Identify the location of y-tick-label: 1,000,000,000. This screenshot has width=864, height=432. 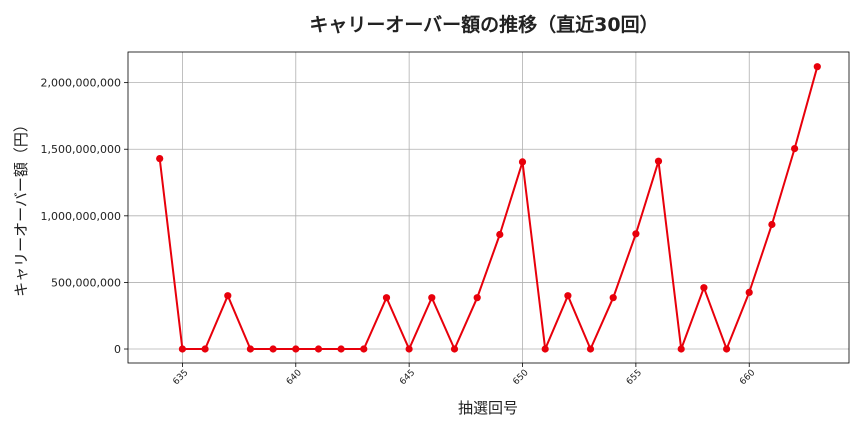
(81, 216).